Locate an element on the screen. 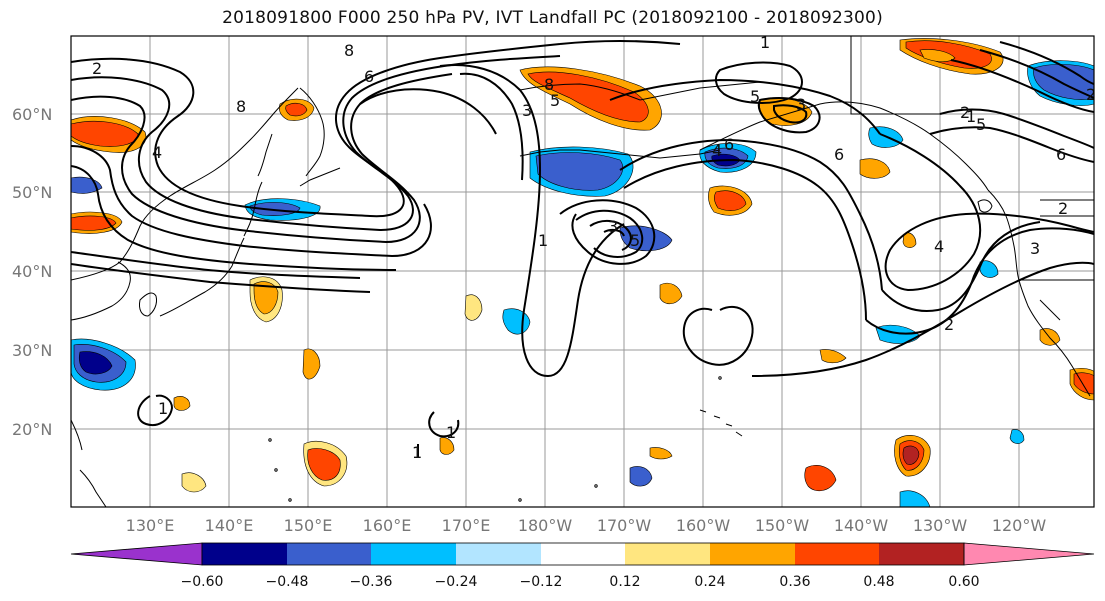 This screenshot has height=601, width=1105. colorbar-tick: −0.24 is located at coordinates (456, 582).